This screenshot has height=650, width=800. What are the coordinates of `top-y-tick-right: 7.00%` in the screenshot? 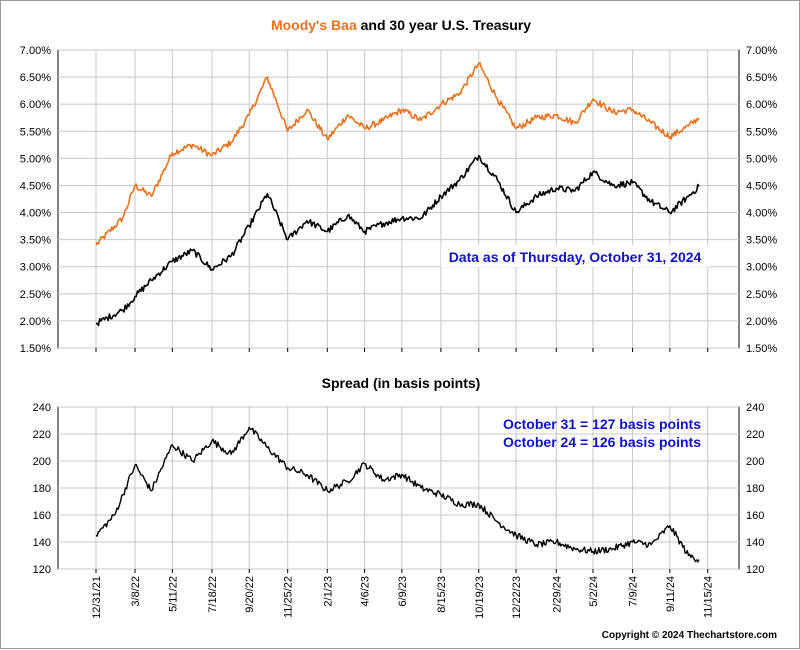 It's located at (761, 51).